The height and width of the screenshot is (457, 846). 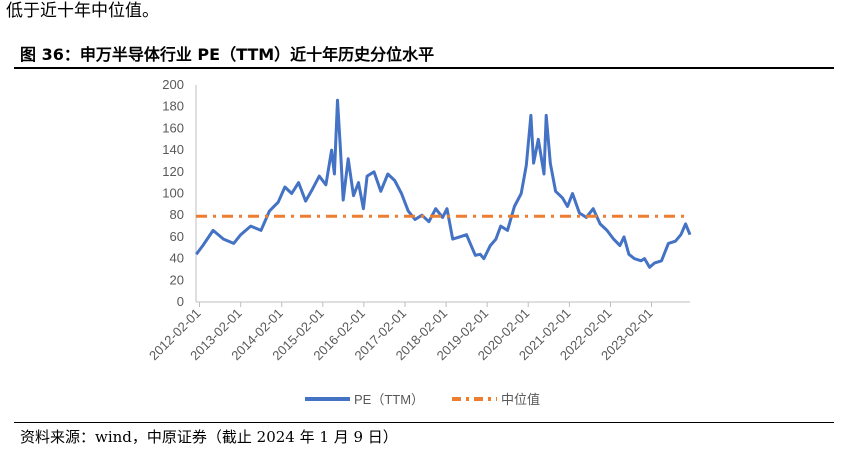 I want to click on chart-legend: PE（TTM） 中位值, so click(x=422, y=399).